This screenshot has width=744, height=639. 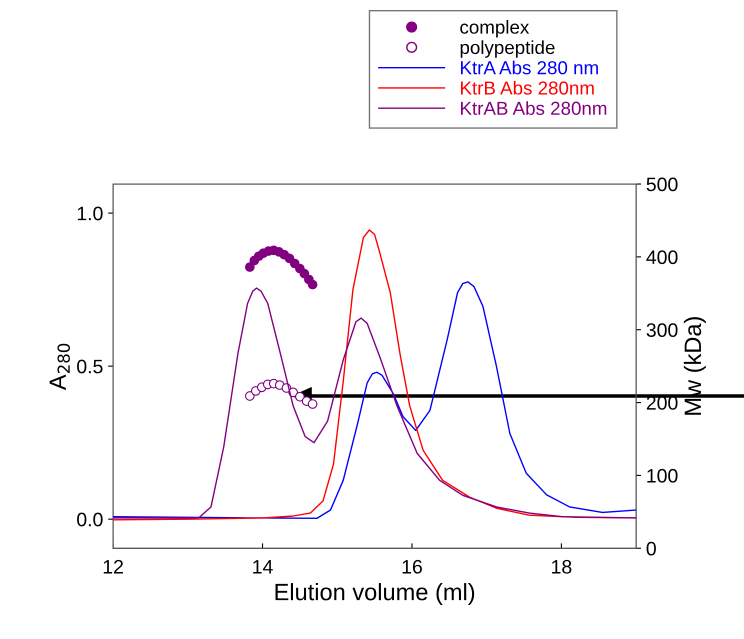 I want to click on y-tick-label: 0.5, so click(x=90, y=367).